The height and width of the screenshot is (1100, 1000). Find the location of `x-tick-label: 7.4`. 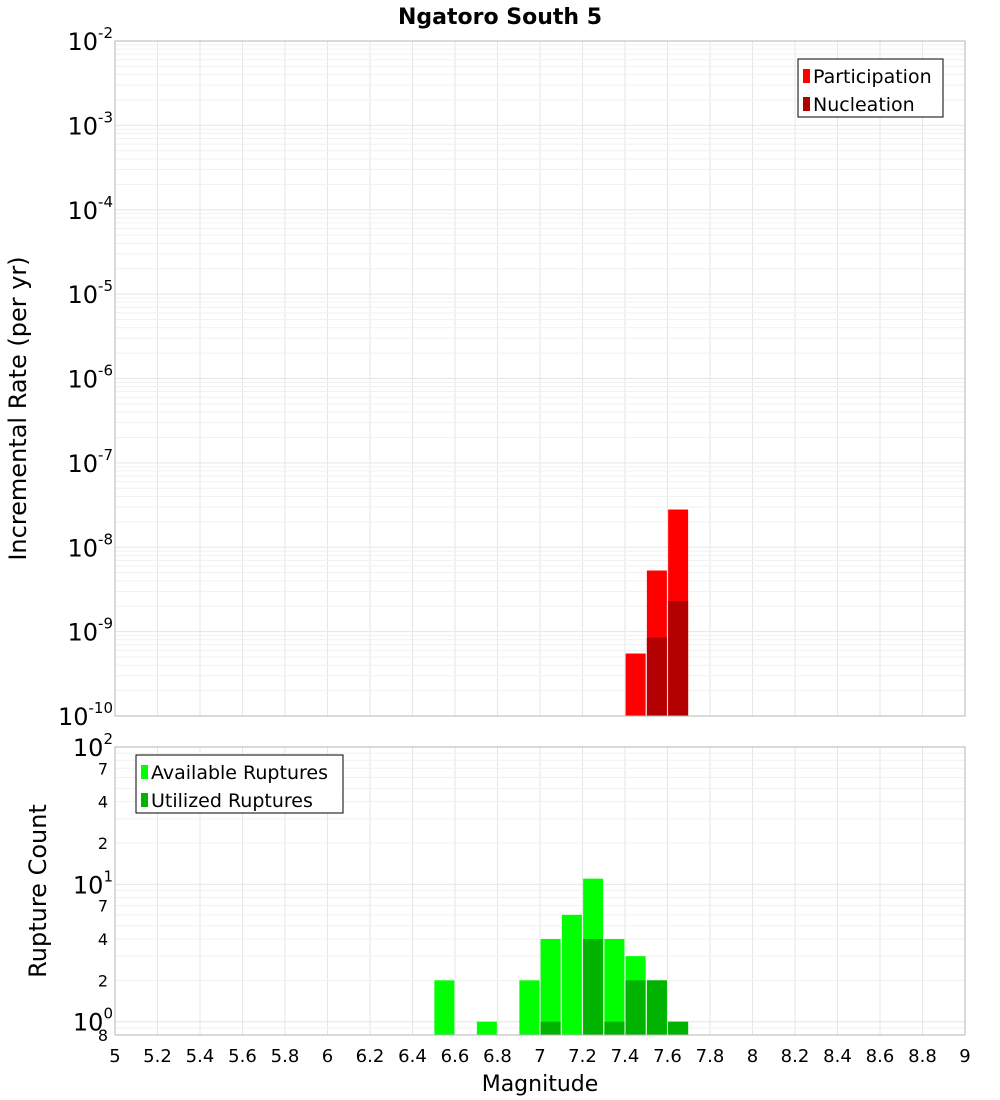

x-tick-label: 7.4 is located at coordinates (625, 1056).